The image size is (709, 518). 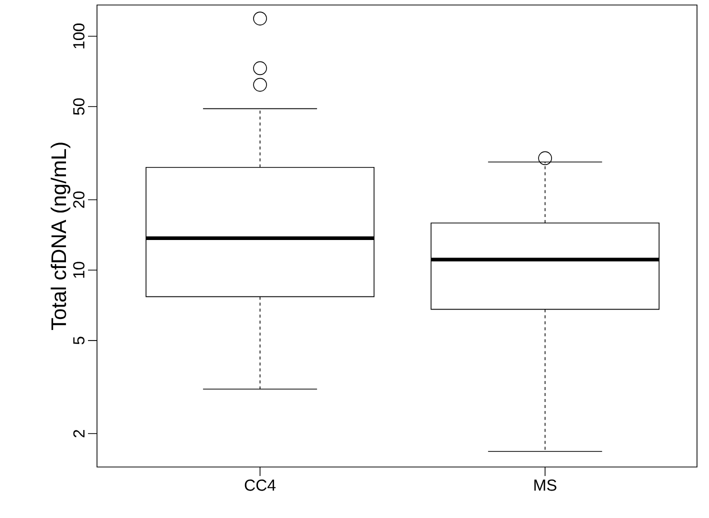 What do you see at coordinates (78, 106) in the screenshot?
I see `y-tick-label: 50` at bounding box center [78, 106].